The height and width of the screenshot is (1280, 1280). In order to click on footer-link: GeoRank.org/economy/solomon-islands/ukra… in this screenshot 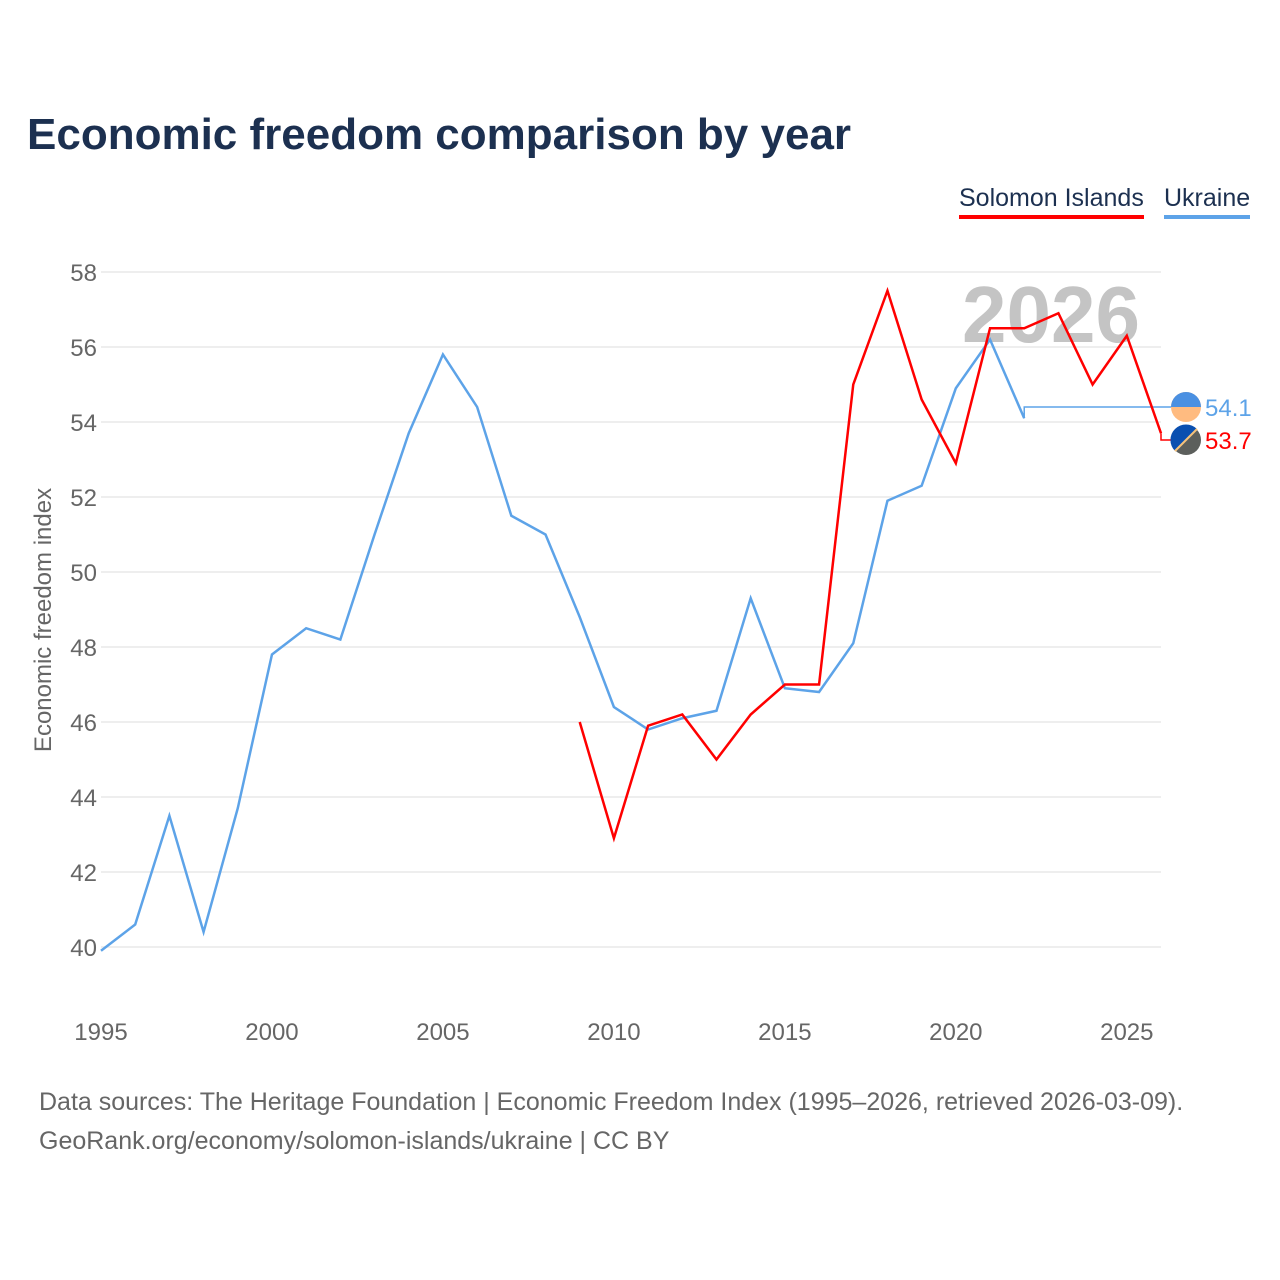, I will do `click(354, 1141)`.